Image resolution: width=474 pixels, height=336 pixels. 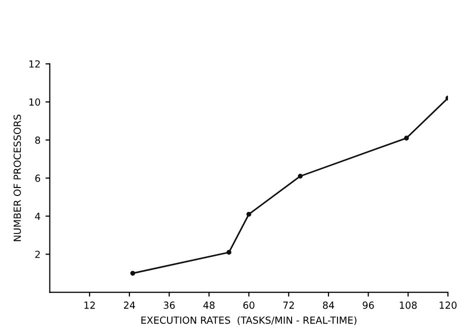 I want to click on x-axis-title: EXECUTION RATES (TASKS/MIN - REAL-TIME), so click(x=248, y=320).